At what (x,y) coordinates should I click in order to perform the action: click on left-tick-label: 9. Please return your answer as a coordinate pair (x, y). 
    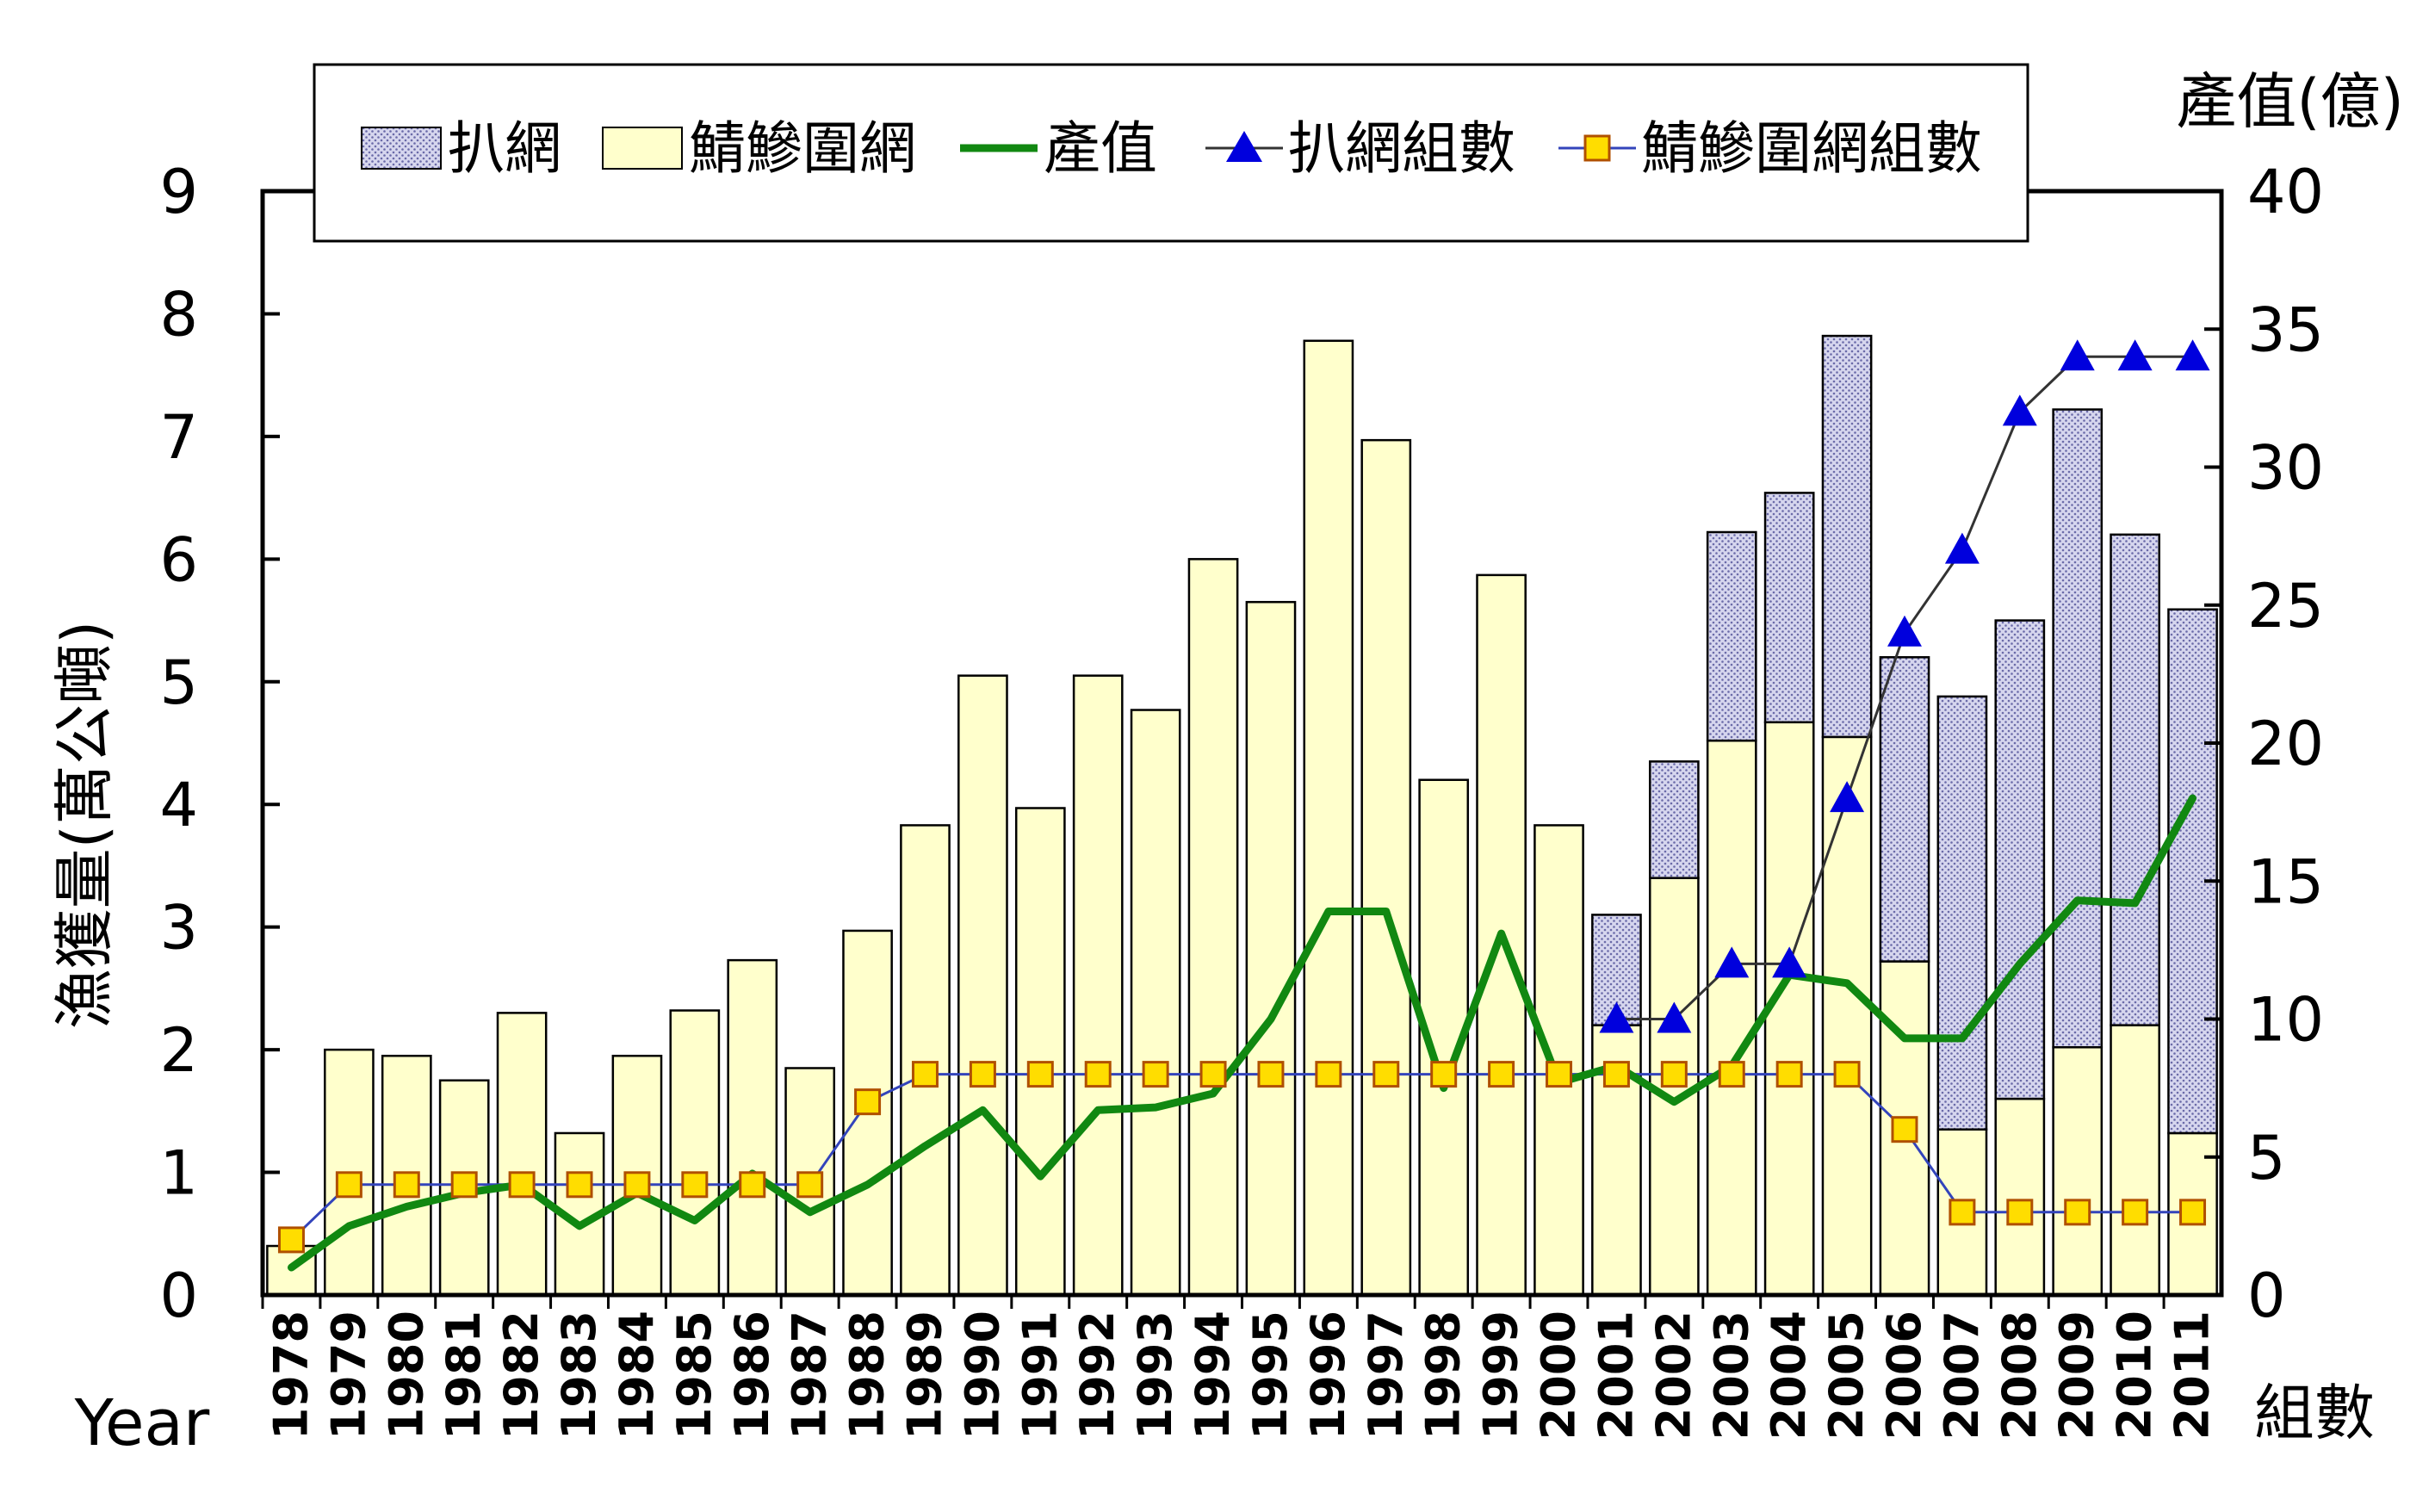
    Looking at the image, I should click on (178, 192).